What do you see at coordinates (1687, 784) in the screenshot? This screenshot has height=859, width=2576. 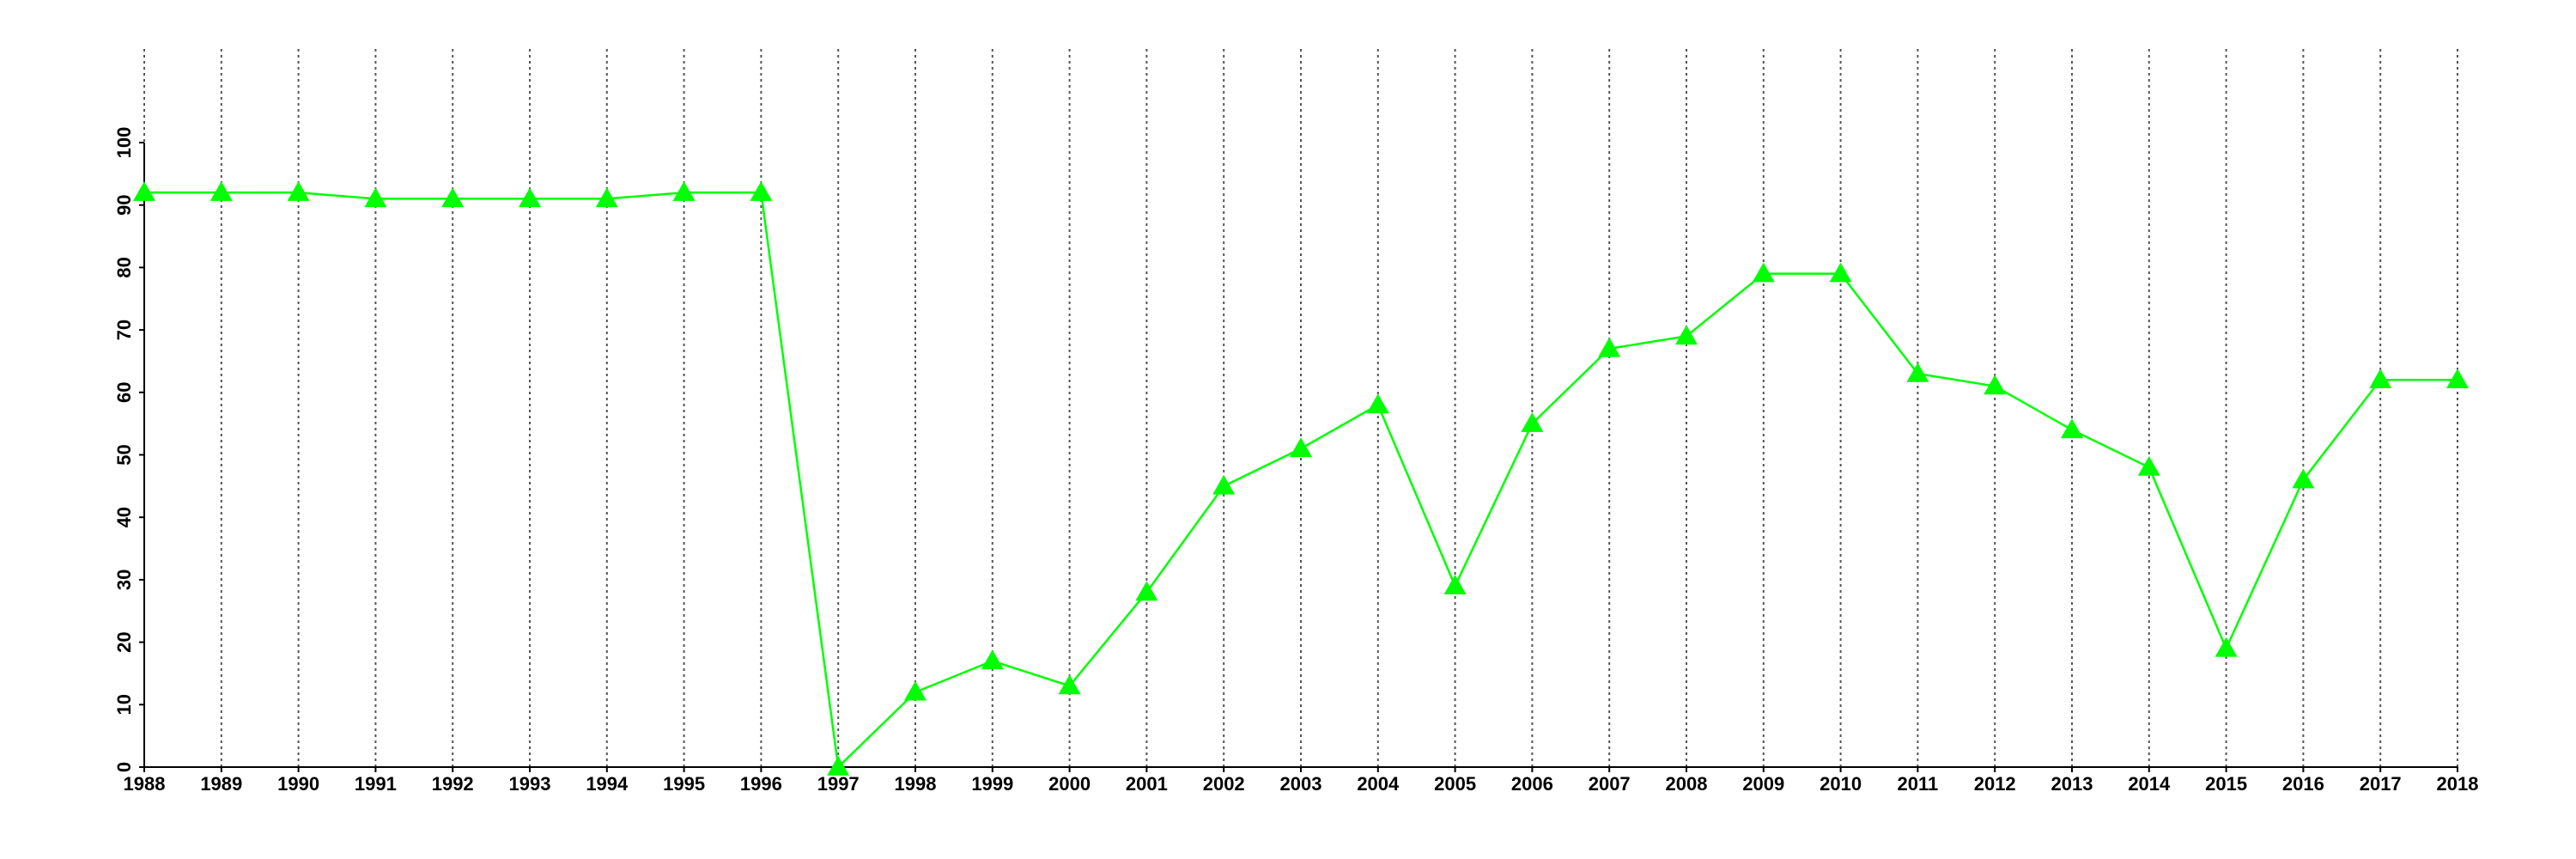 I see `x-tick-label: 2008` at bounding box center [1687, 784].